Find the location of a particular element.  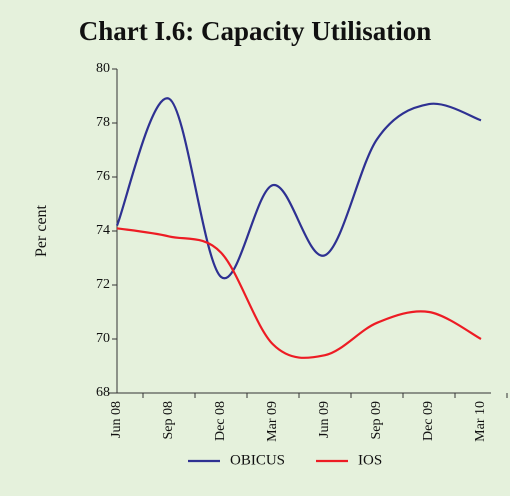

x-tick-label: Sep 09 is located at coordinates (376, 420).